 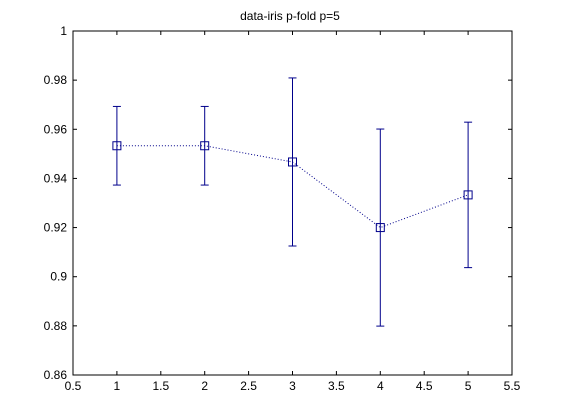 What do you see at coordinates (160, 386) in the screenshot?
I see `x-tick-label: 1.5` at bounding box center [160, 386].